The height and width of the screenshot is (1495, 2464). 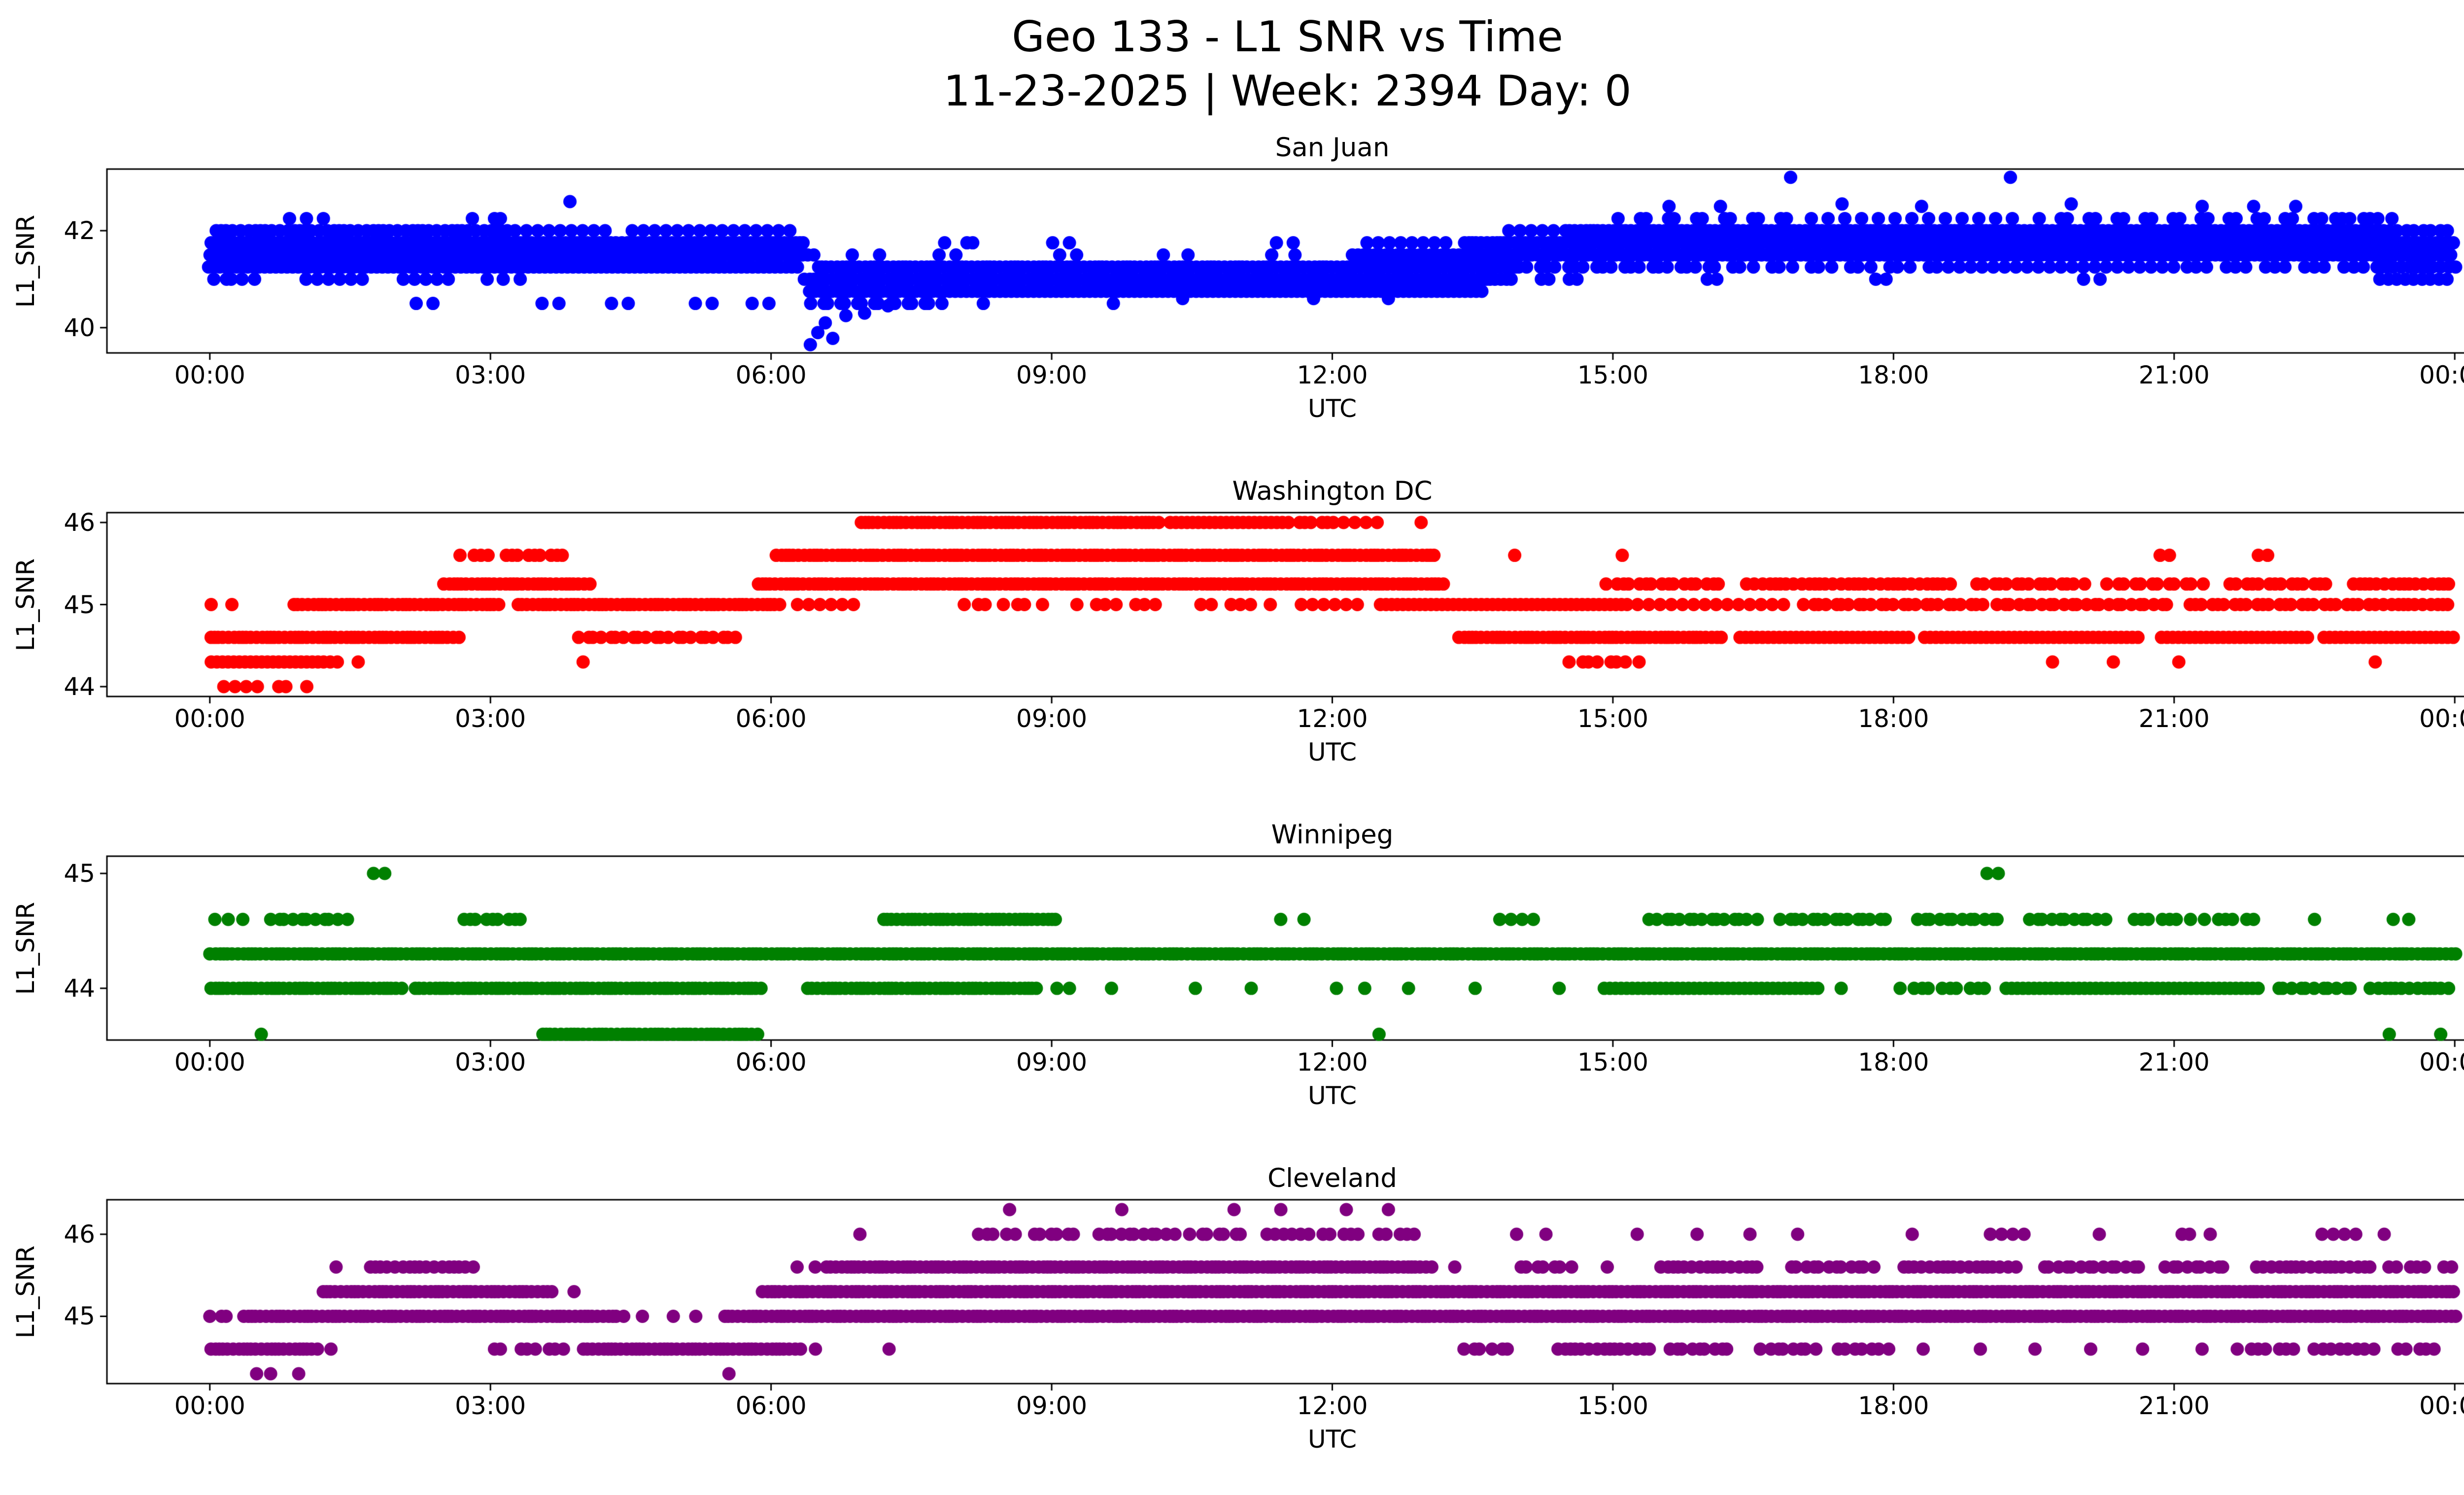 I want to click on subplot-title: Cleveland, so click(x=1332, y=1178).